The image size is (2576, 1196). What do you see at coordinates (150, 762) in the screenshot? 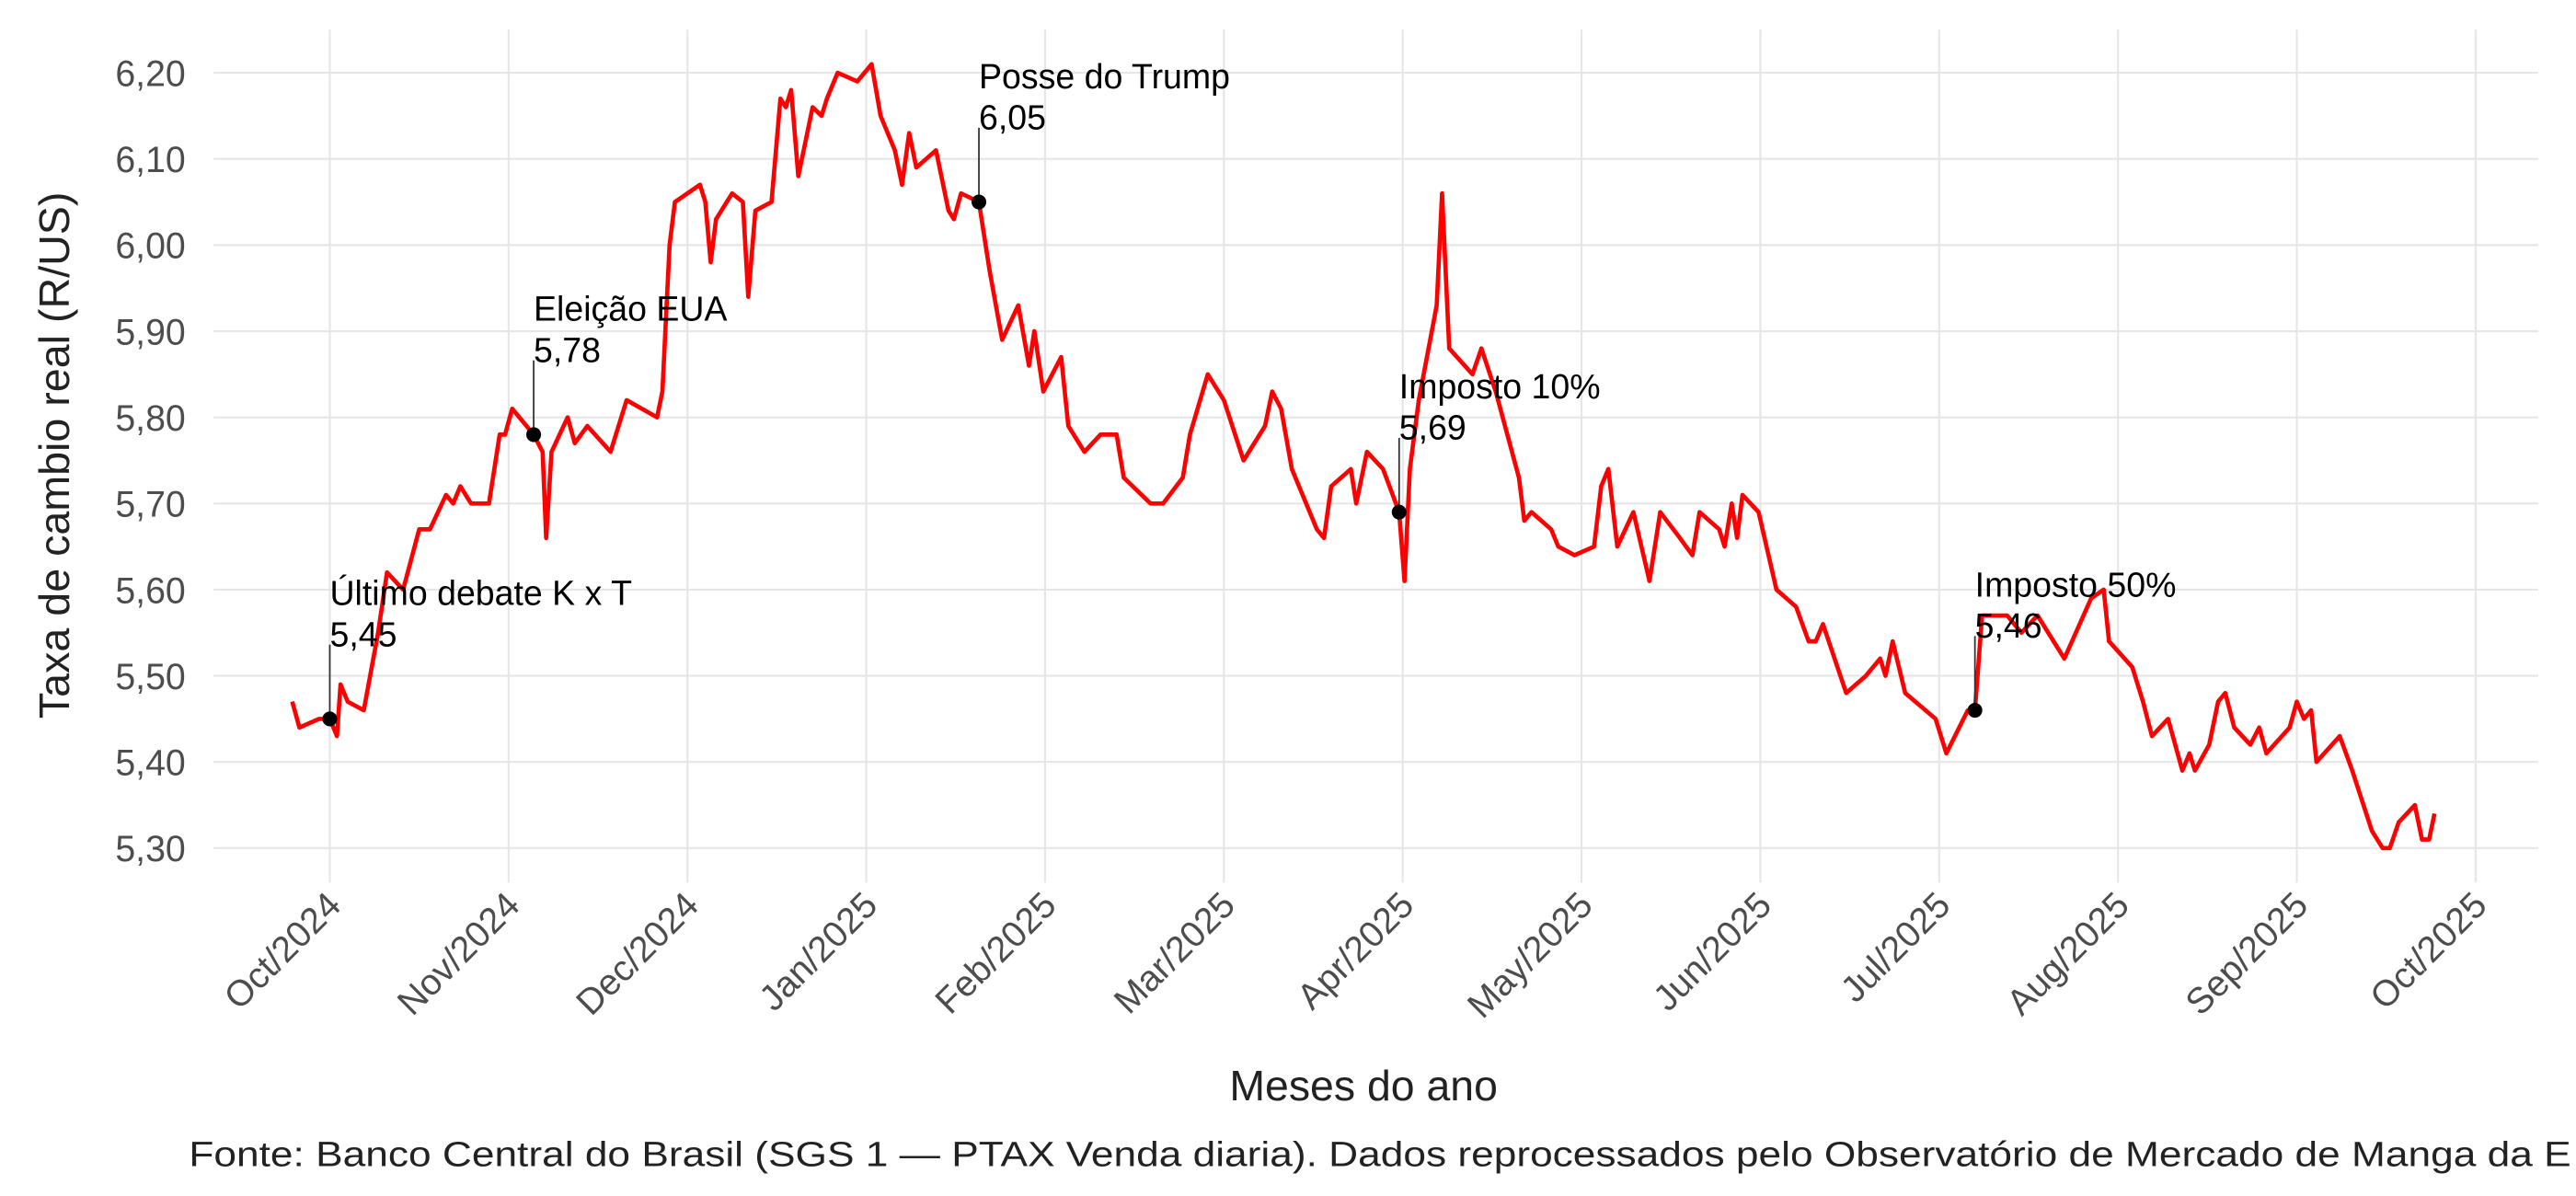
I see `y-tick-label: 5,40` at bounding box center [150, 762].